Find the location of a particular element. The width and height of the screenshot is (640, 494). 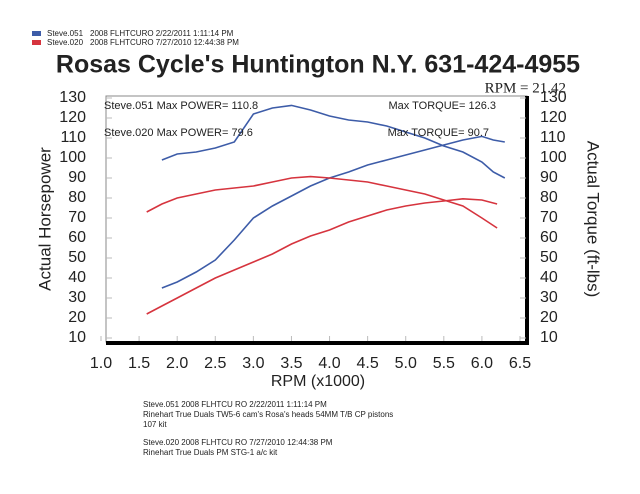

x-tick-label: 4.0 is located at coordinates (329, 363).